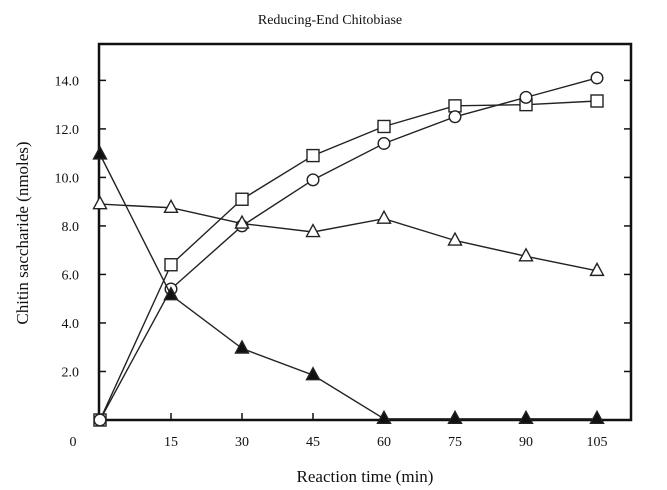 The width and height of the screenshot is (667, 490). Describe the element at coordinates (67, 130) in the screenshot. I see `y-tick-label: 12.0` at that location.